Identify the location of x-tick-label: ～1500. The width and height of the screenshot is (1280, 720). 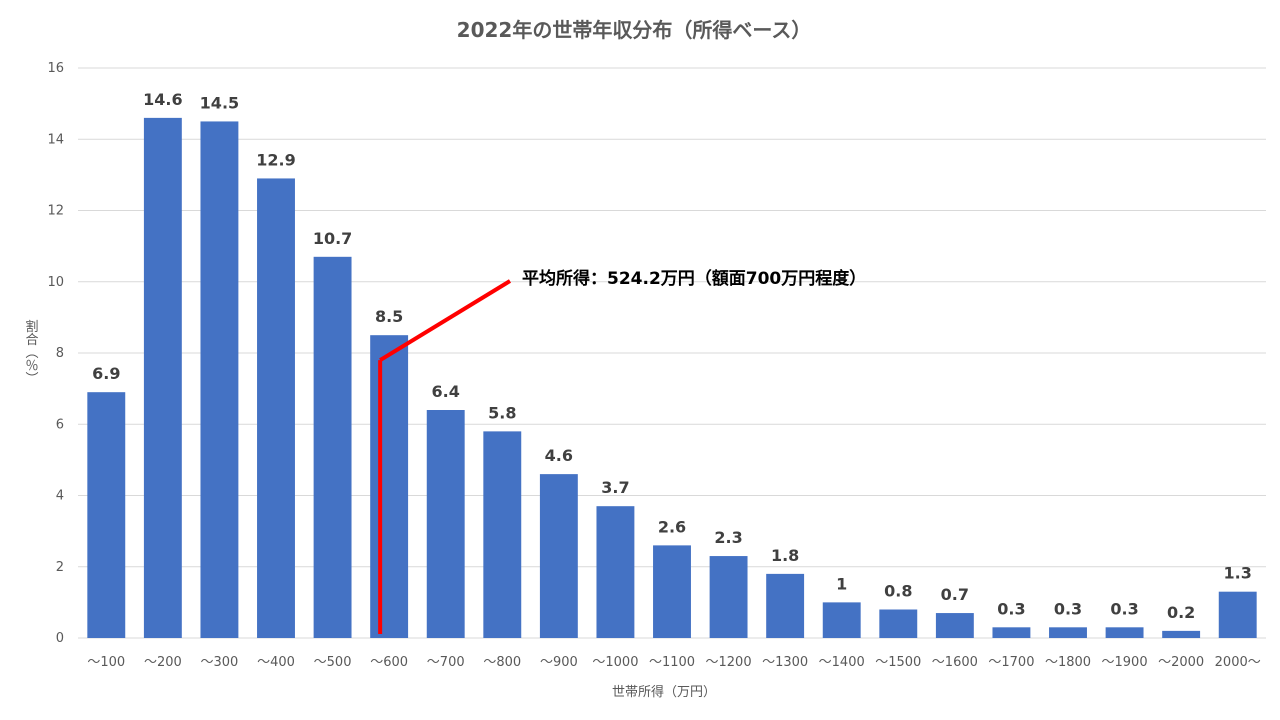
(898, 662).